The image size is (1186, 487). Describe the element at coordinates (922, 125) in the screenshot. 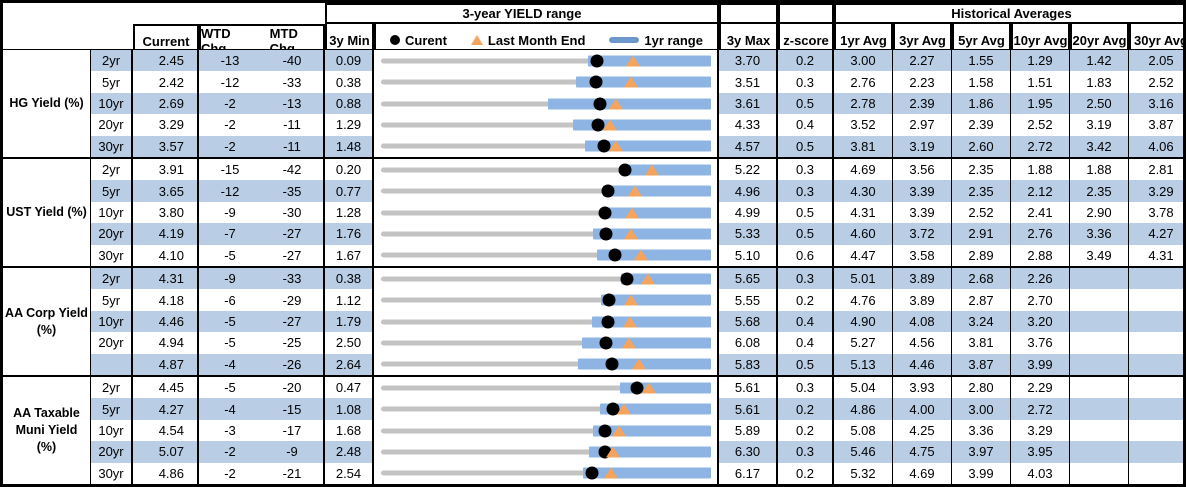

I see `historical-avg-cell: 2.97` at that location.